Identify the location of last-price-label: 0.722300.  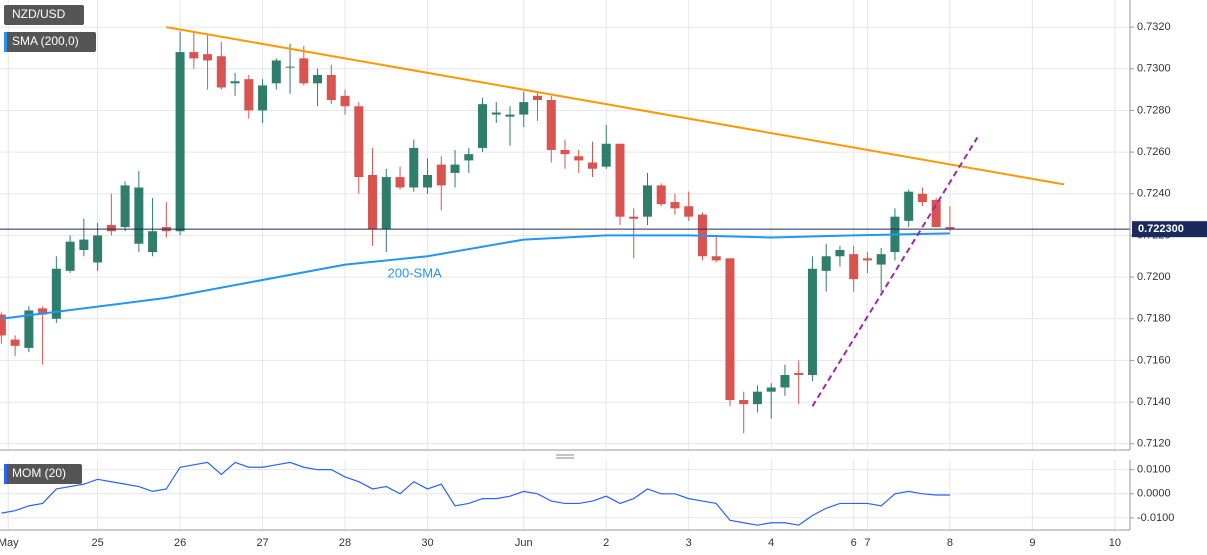
(1161, 229).